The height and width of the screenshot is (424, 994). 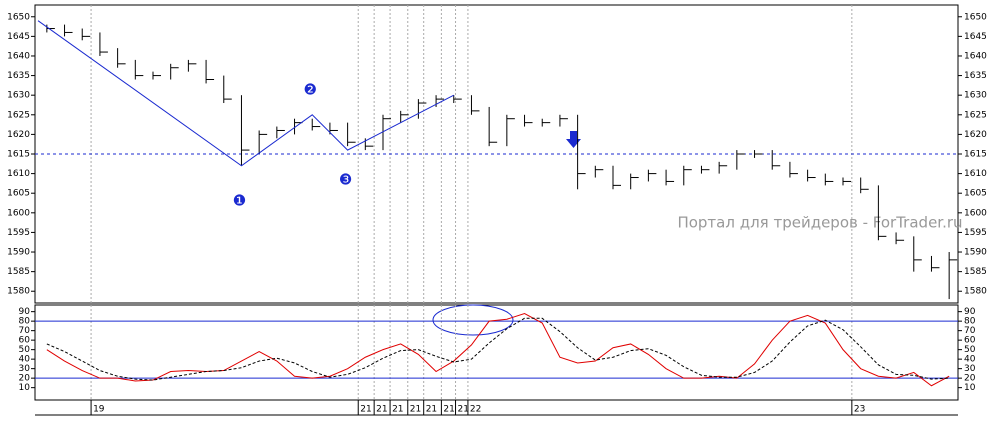 What do you see at coordinates (245, 93) in the screenshot?
I see `trend-line` at bounding box center [245, 93].